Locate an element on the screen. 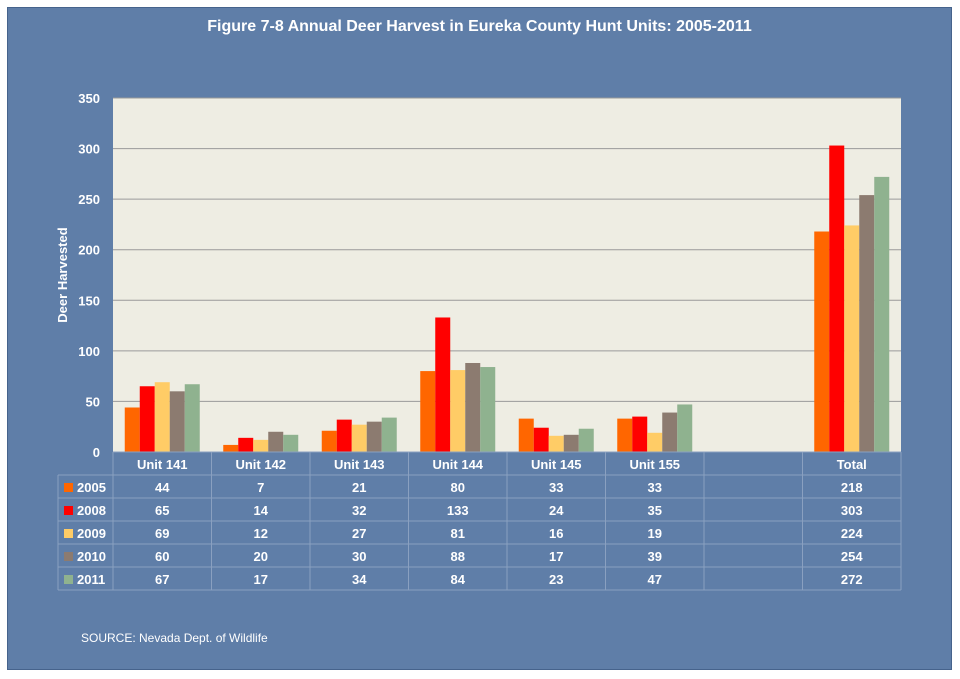 This screenshot has height=679, width=960. legend-label: 2005 is located at coordinates (91, 487).